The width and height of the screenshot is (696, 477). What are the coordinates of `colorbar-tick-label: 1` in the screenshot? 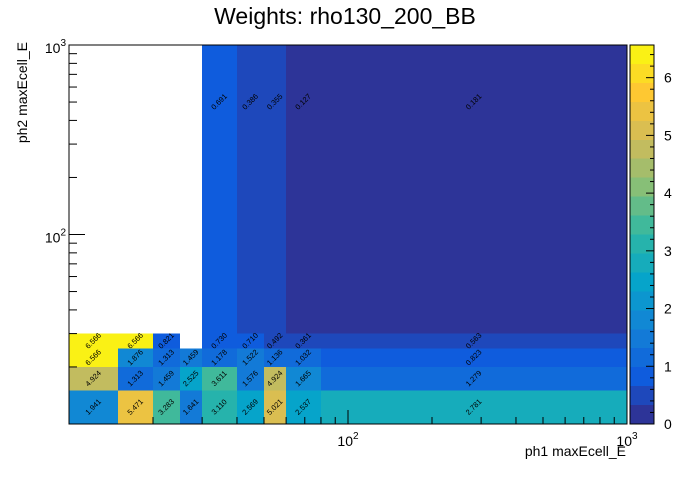 It's located at (668, 366).